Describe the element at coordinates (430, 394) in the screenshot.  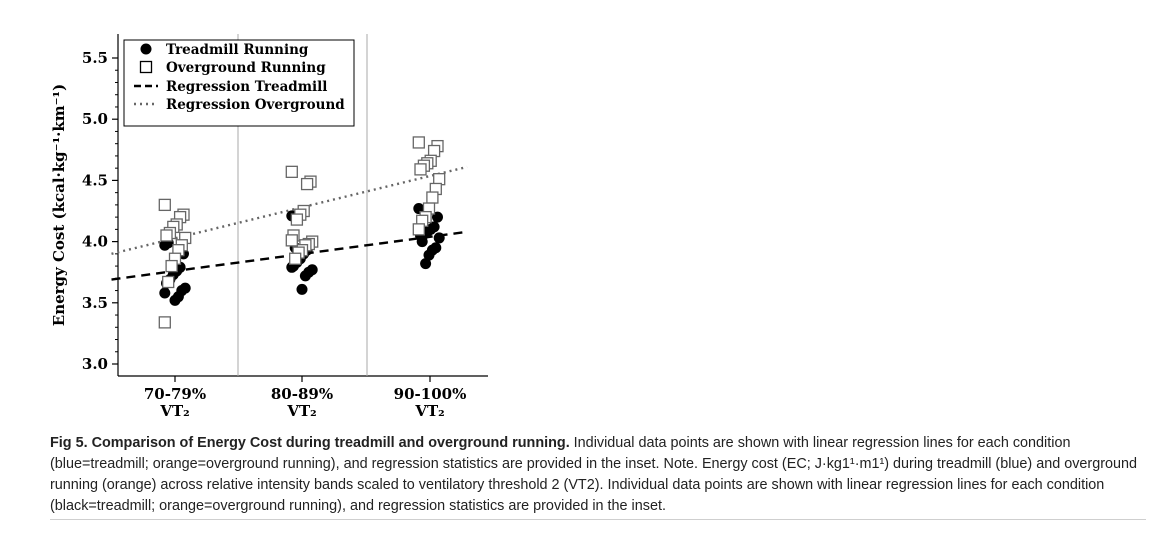
I see `x-tick-label: 90-100%` at that location.